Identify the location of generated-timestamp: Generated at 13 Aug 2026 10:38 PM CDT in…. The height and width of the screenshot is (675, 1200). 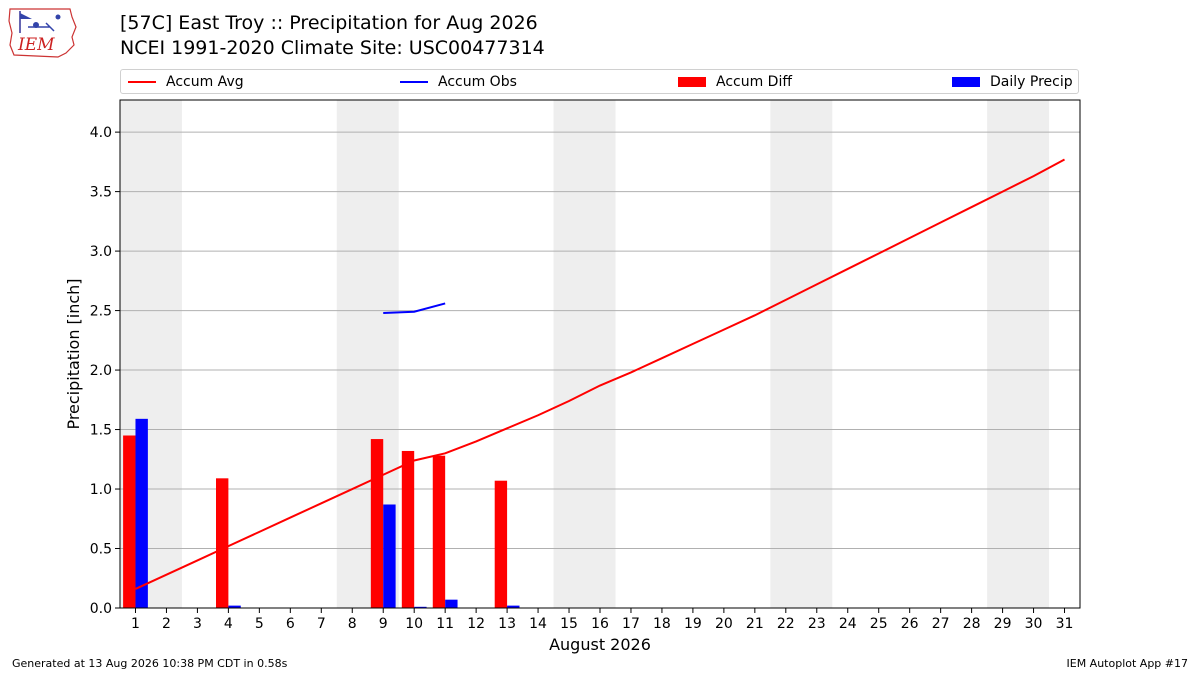
(150, 663).